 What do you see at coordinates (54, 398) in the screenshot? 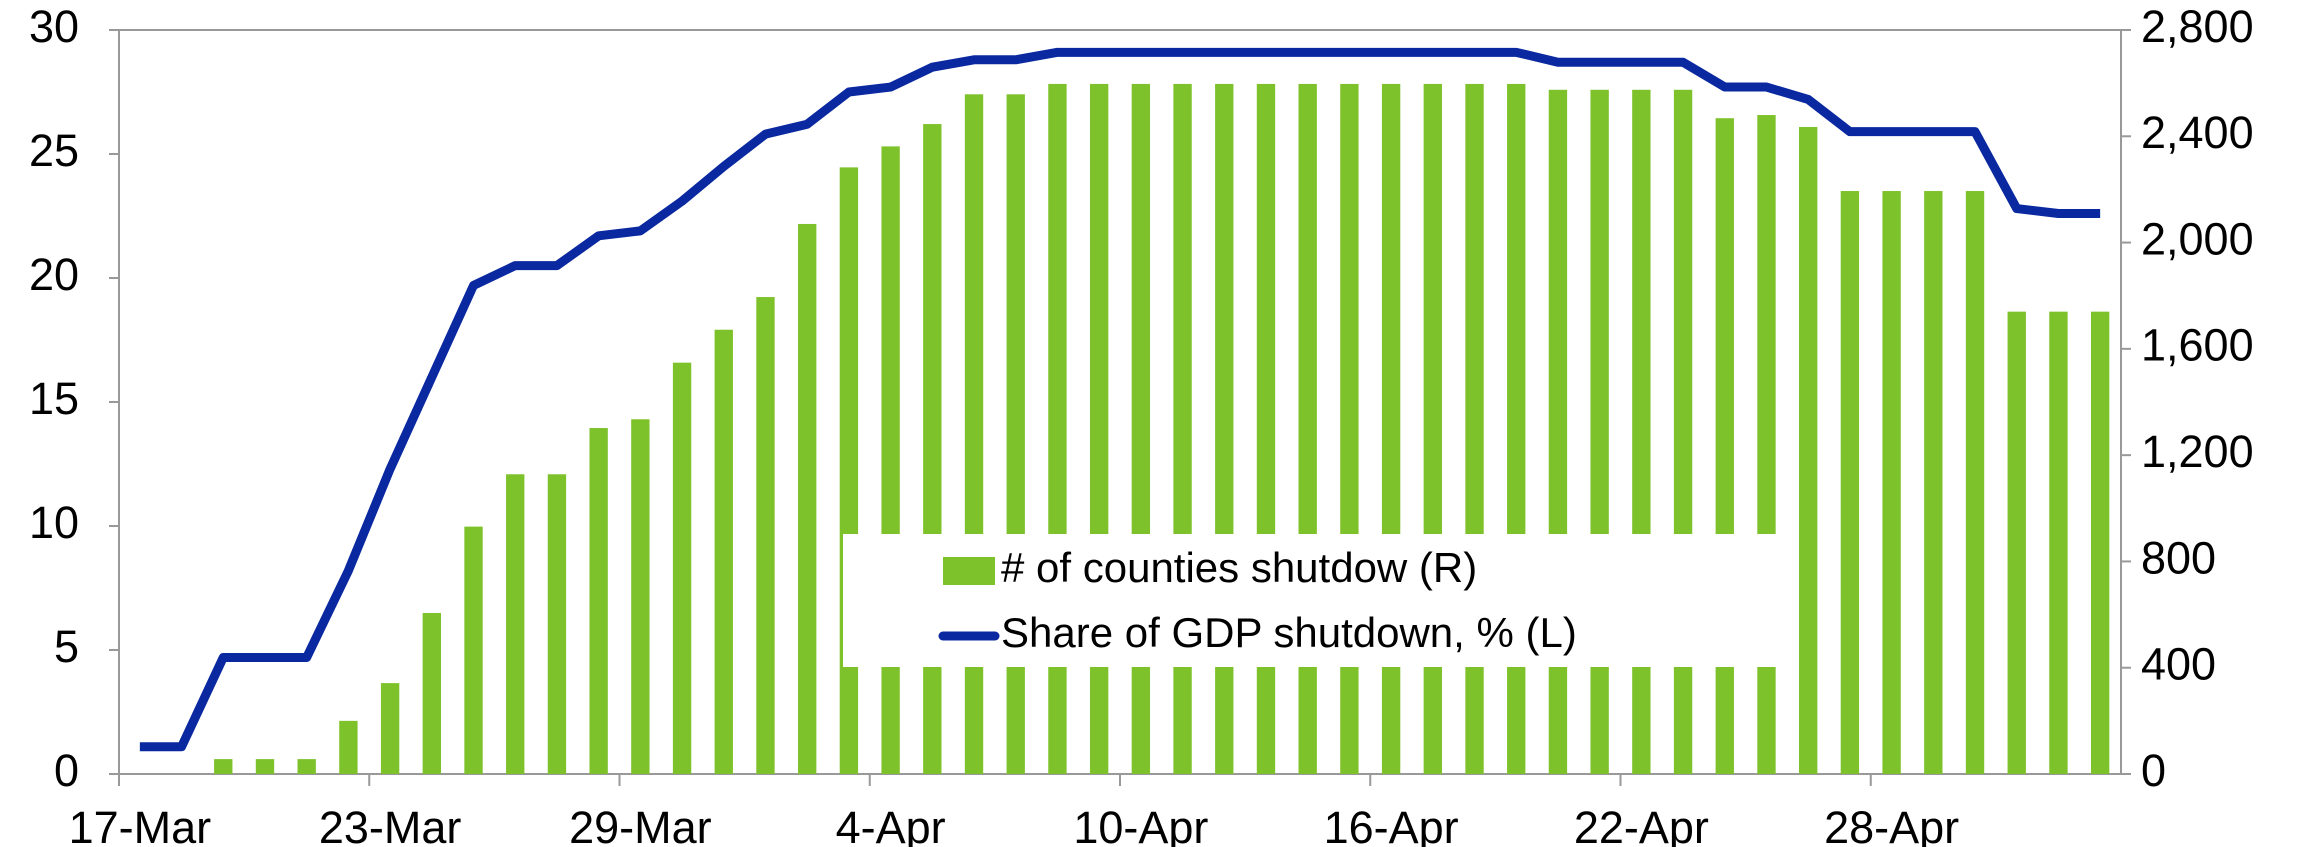
I see `y-tick-label: 15` at bounding box center [54, 398].